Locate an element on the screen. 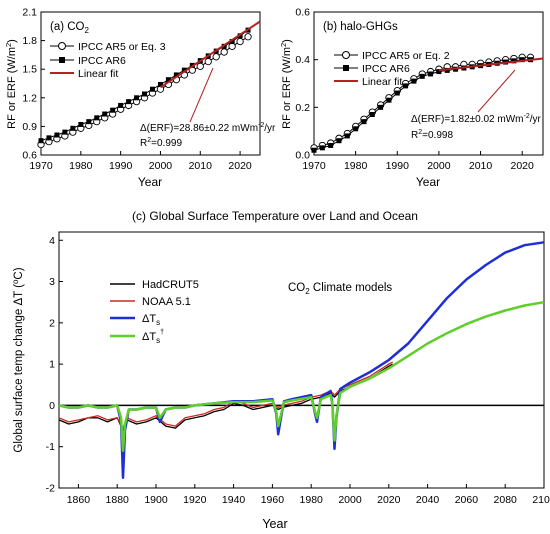  panel-b-xlabel: Year is located at coordinates (428, 182).